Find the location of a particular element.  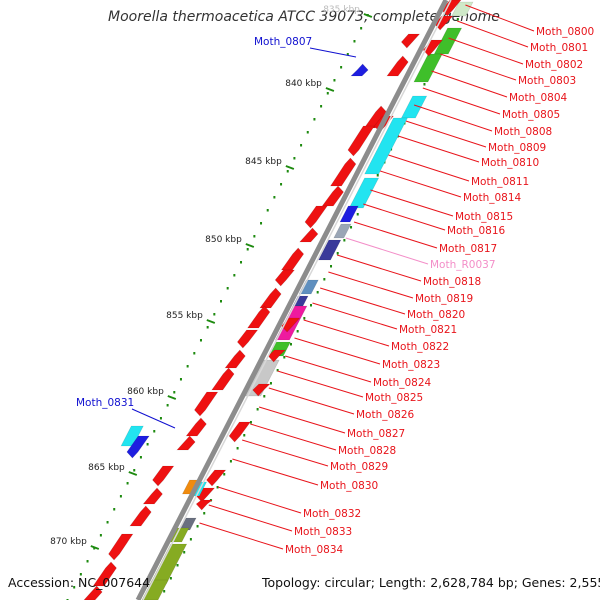

gene-label: Moth_0818 is located at coordinates (452, 282).